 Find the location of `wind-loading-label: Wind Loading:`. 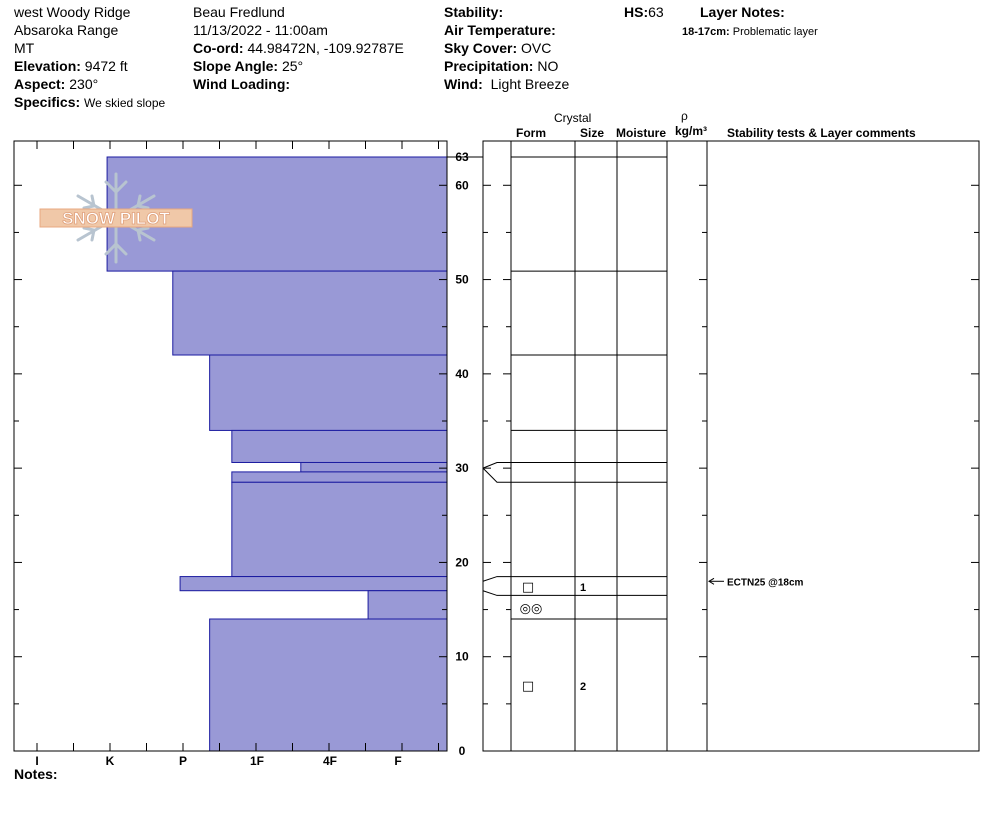

wind-loading-label: Wind Loading: is located at coordinates (242, 84).